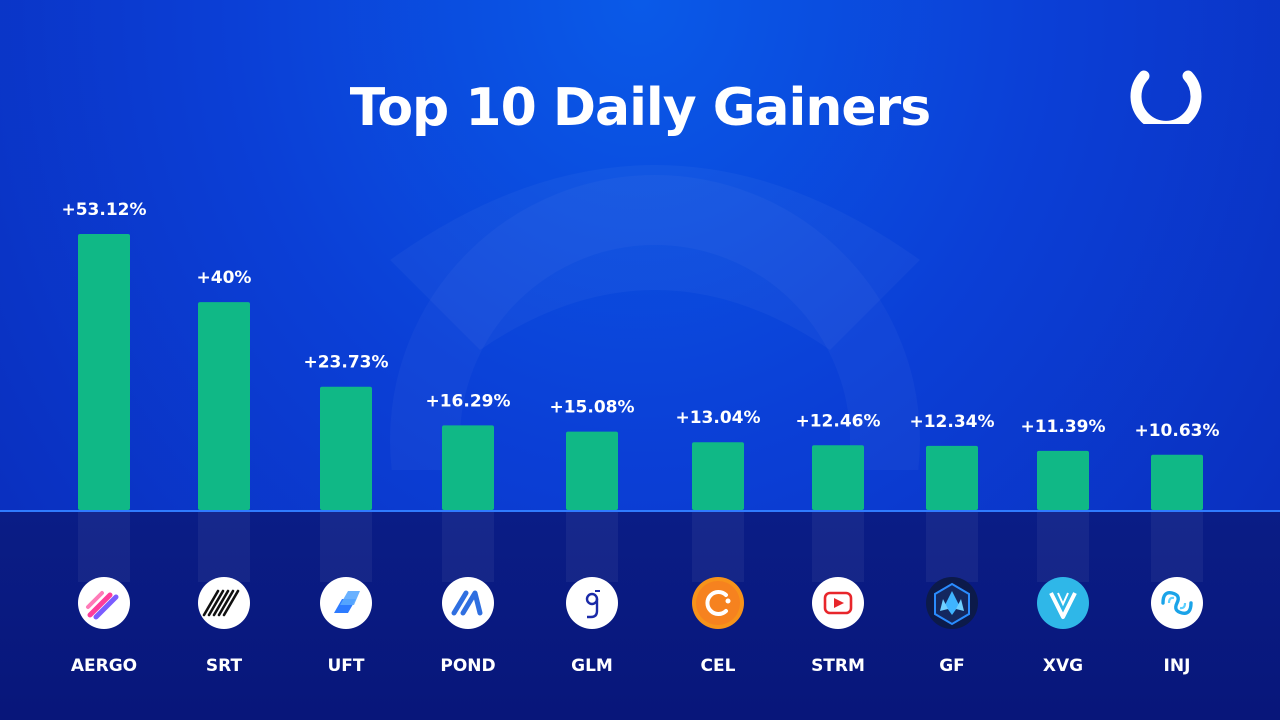 The image size is (1280, 720). I want to click on bar-srt, so click(224, 406).